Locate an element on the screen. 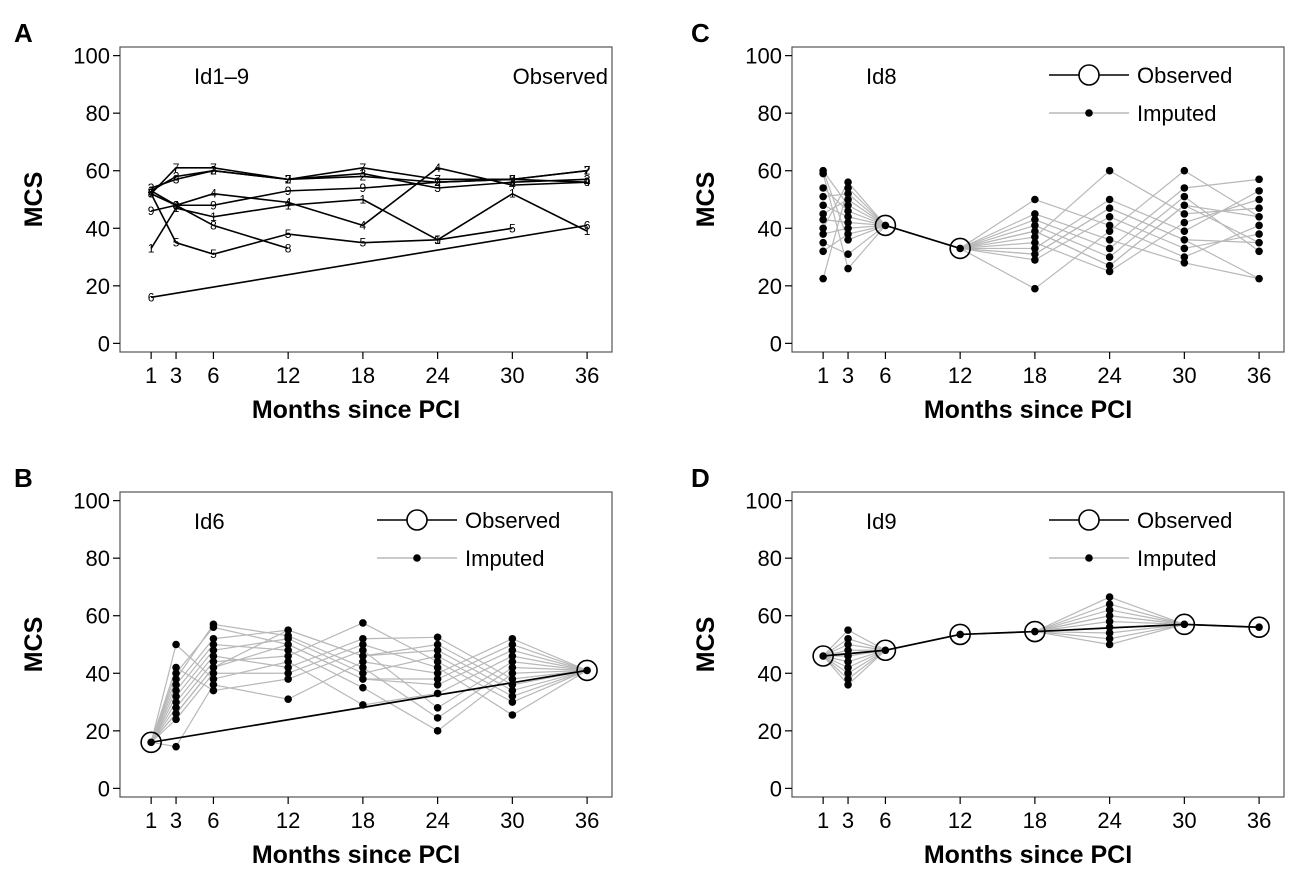  legend-observed-marker is located at coordinates (1089, 75).